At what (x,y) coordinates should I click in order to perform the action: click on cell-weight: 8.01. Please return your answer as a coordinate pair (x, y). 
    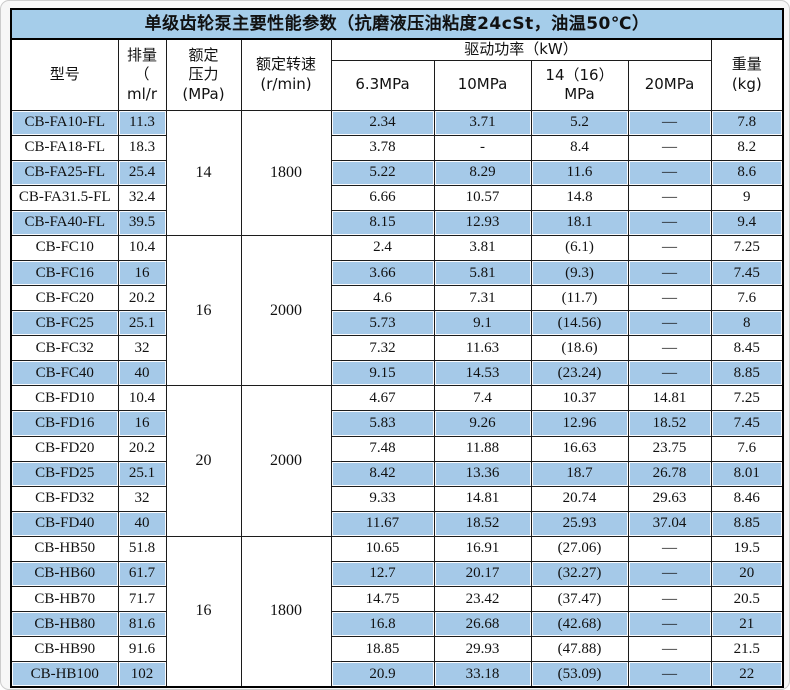
    Looking at the image, I should click on (747, 473).